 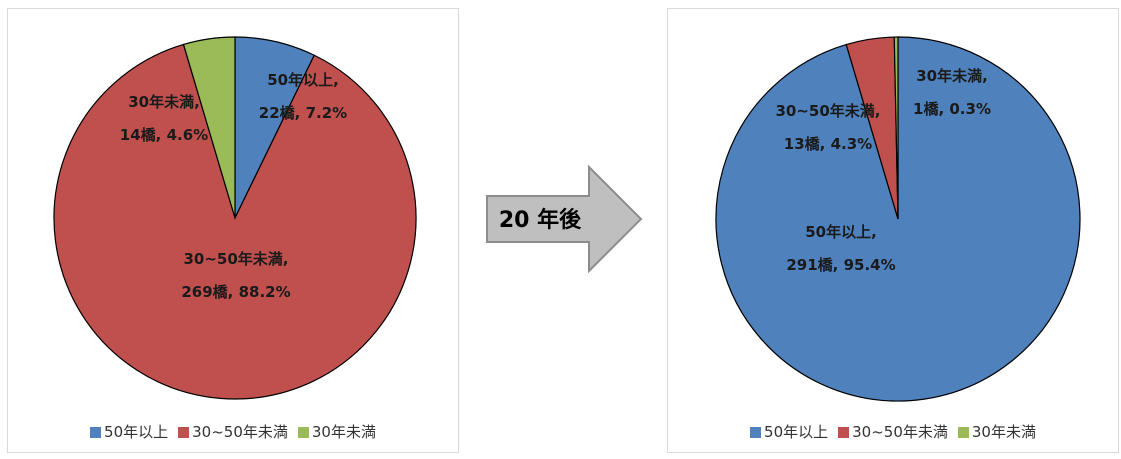 I want to click on data-label-under-30: 30年未満, 14橋, 4.6%, so click(x=164, y=118).